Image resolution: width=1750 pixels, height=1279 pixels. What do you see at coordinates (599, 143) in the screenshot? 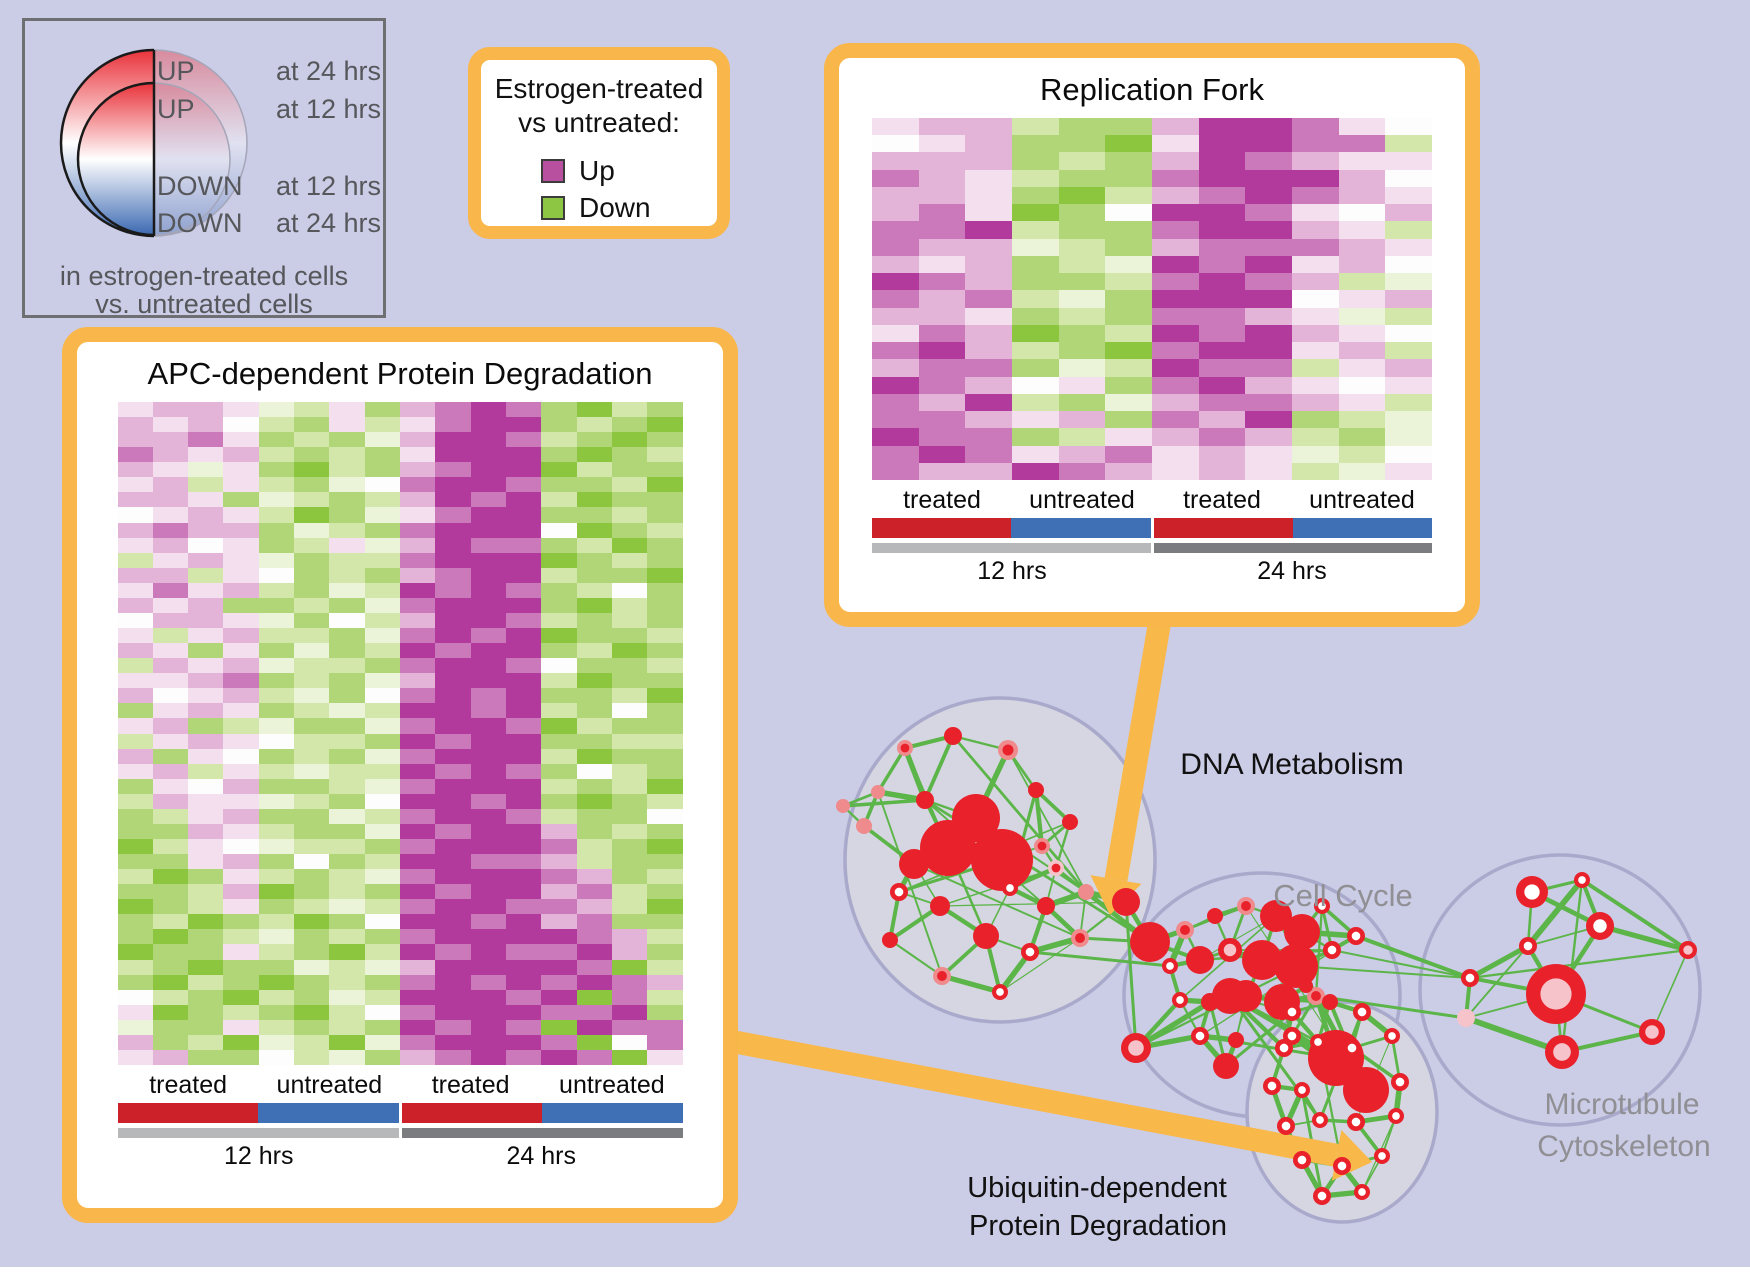
I see `updown-color-legend-box: Estrogen-treated vs untreated: Up Down` at bounding box center [599, 143].